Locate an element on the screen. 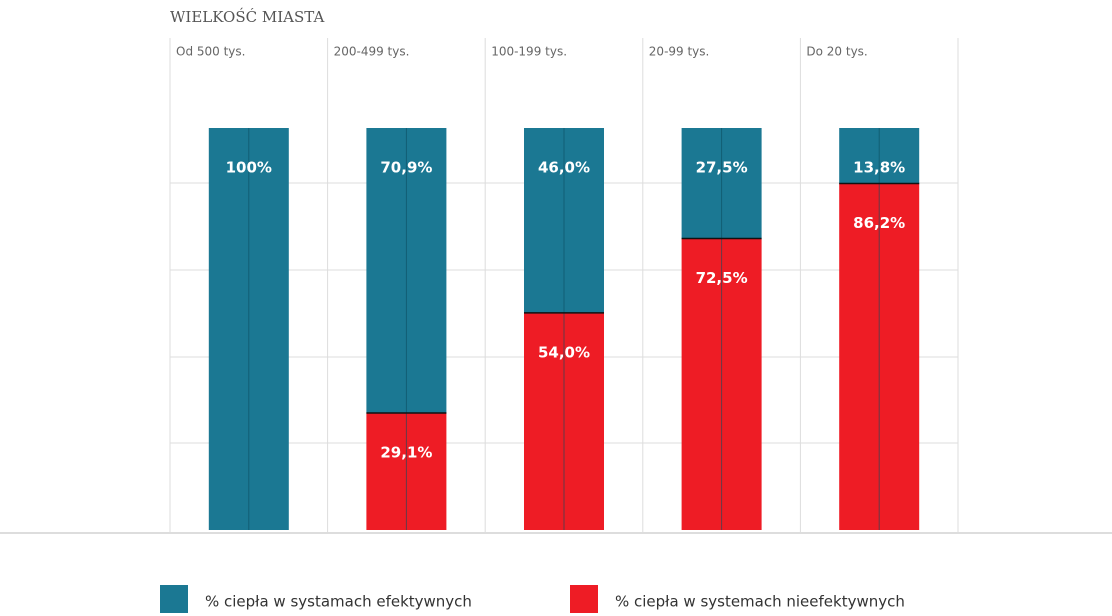 This screenshot has height=616, width=1112. value-label: 70,9% is located at coordinates (406, 168).